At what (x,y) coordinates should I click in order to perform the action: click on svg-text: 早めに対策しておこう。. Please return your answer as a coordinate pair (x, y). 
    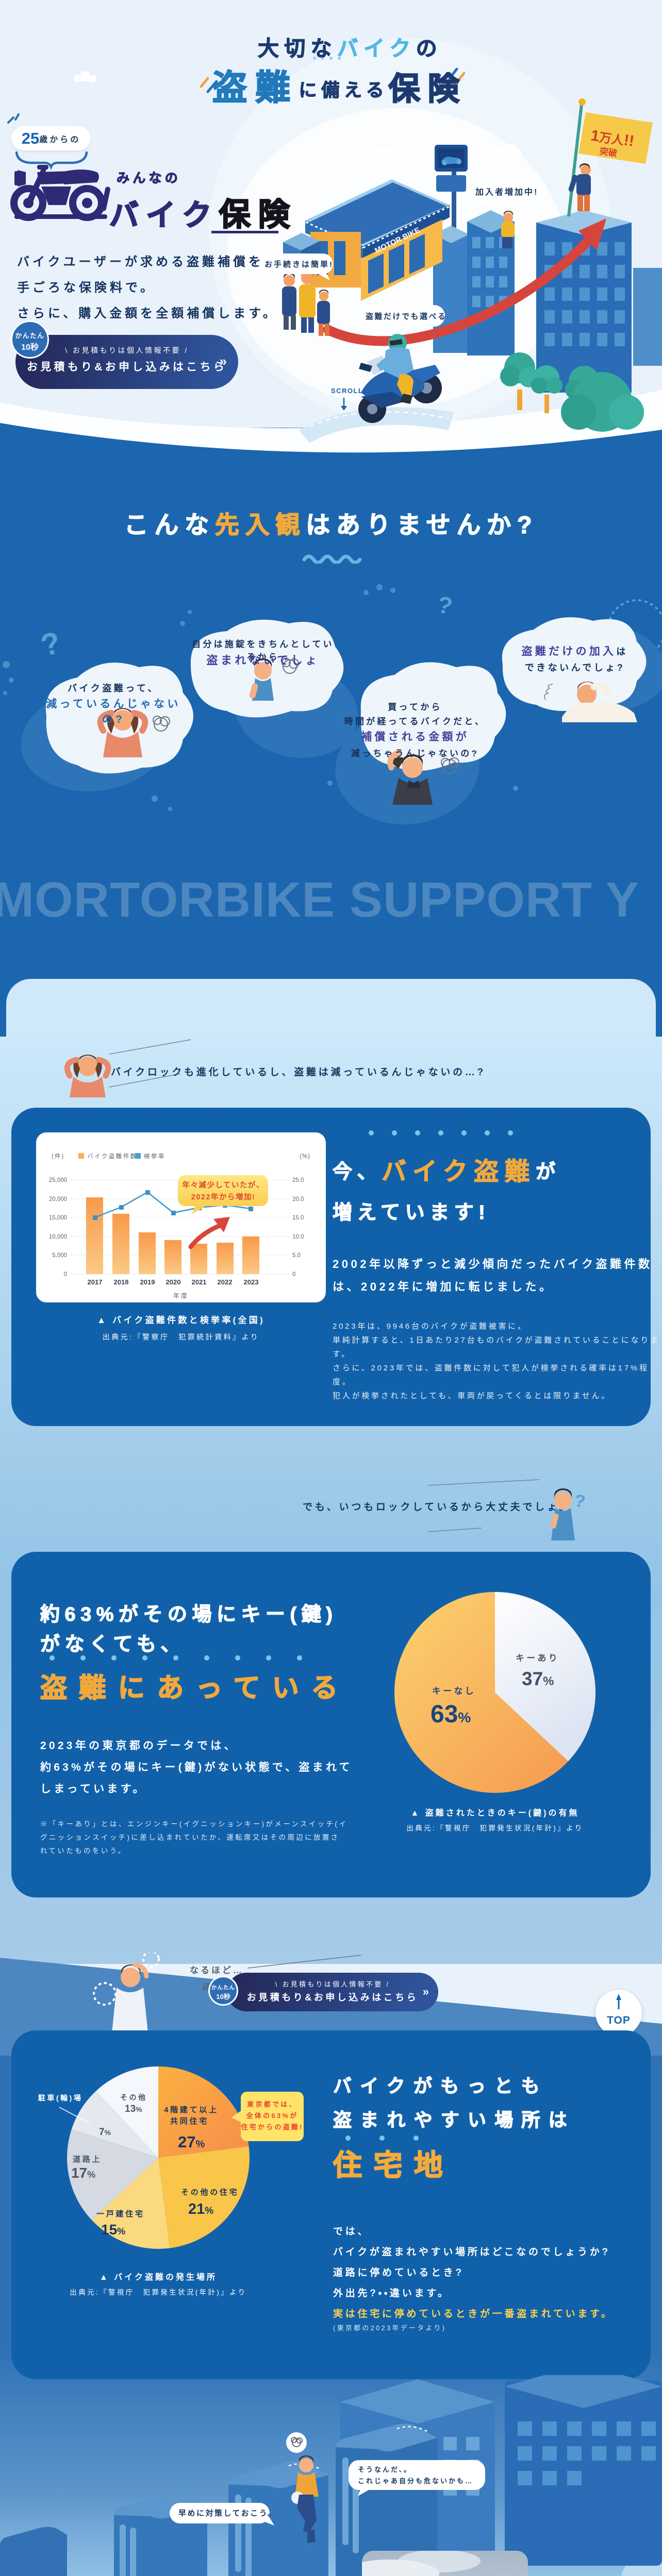
    Looking at the image, I should click on (227, 2513).